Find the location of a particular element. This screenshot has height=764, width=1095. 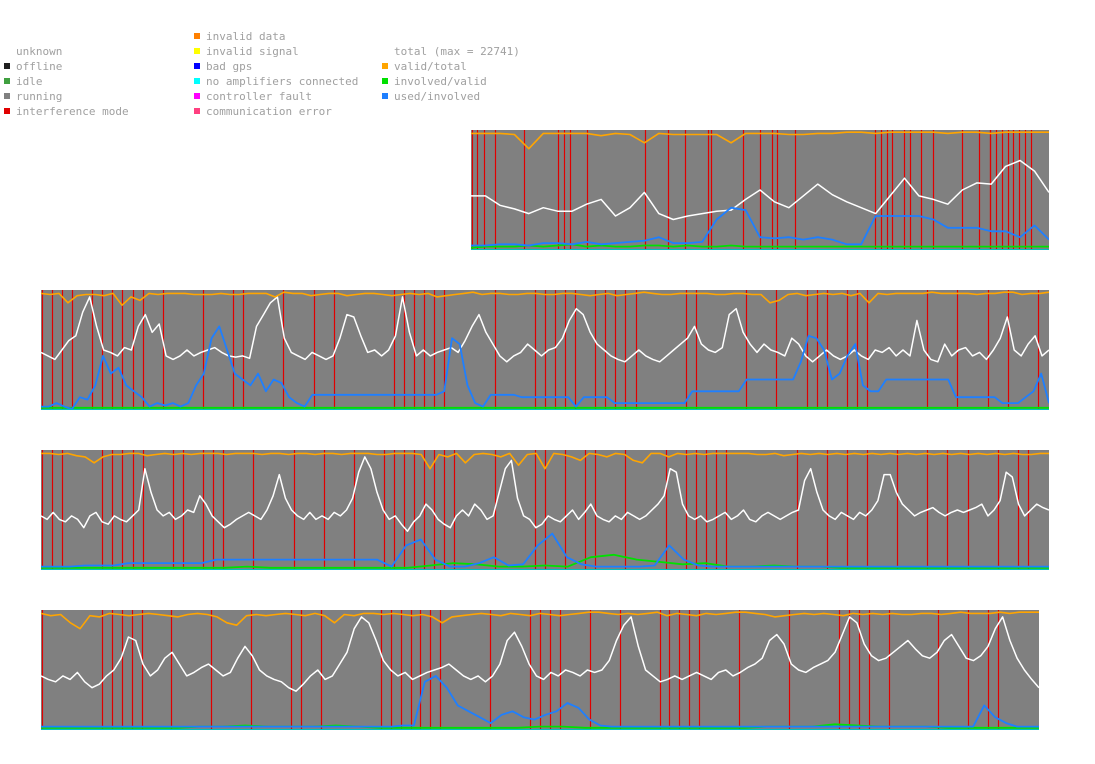

legend-item-running: running is located at coordinates (33, 96).